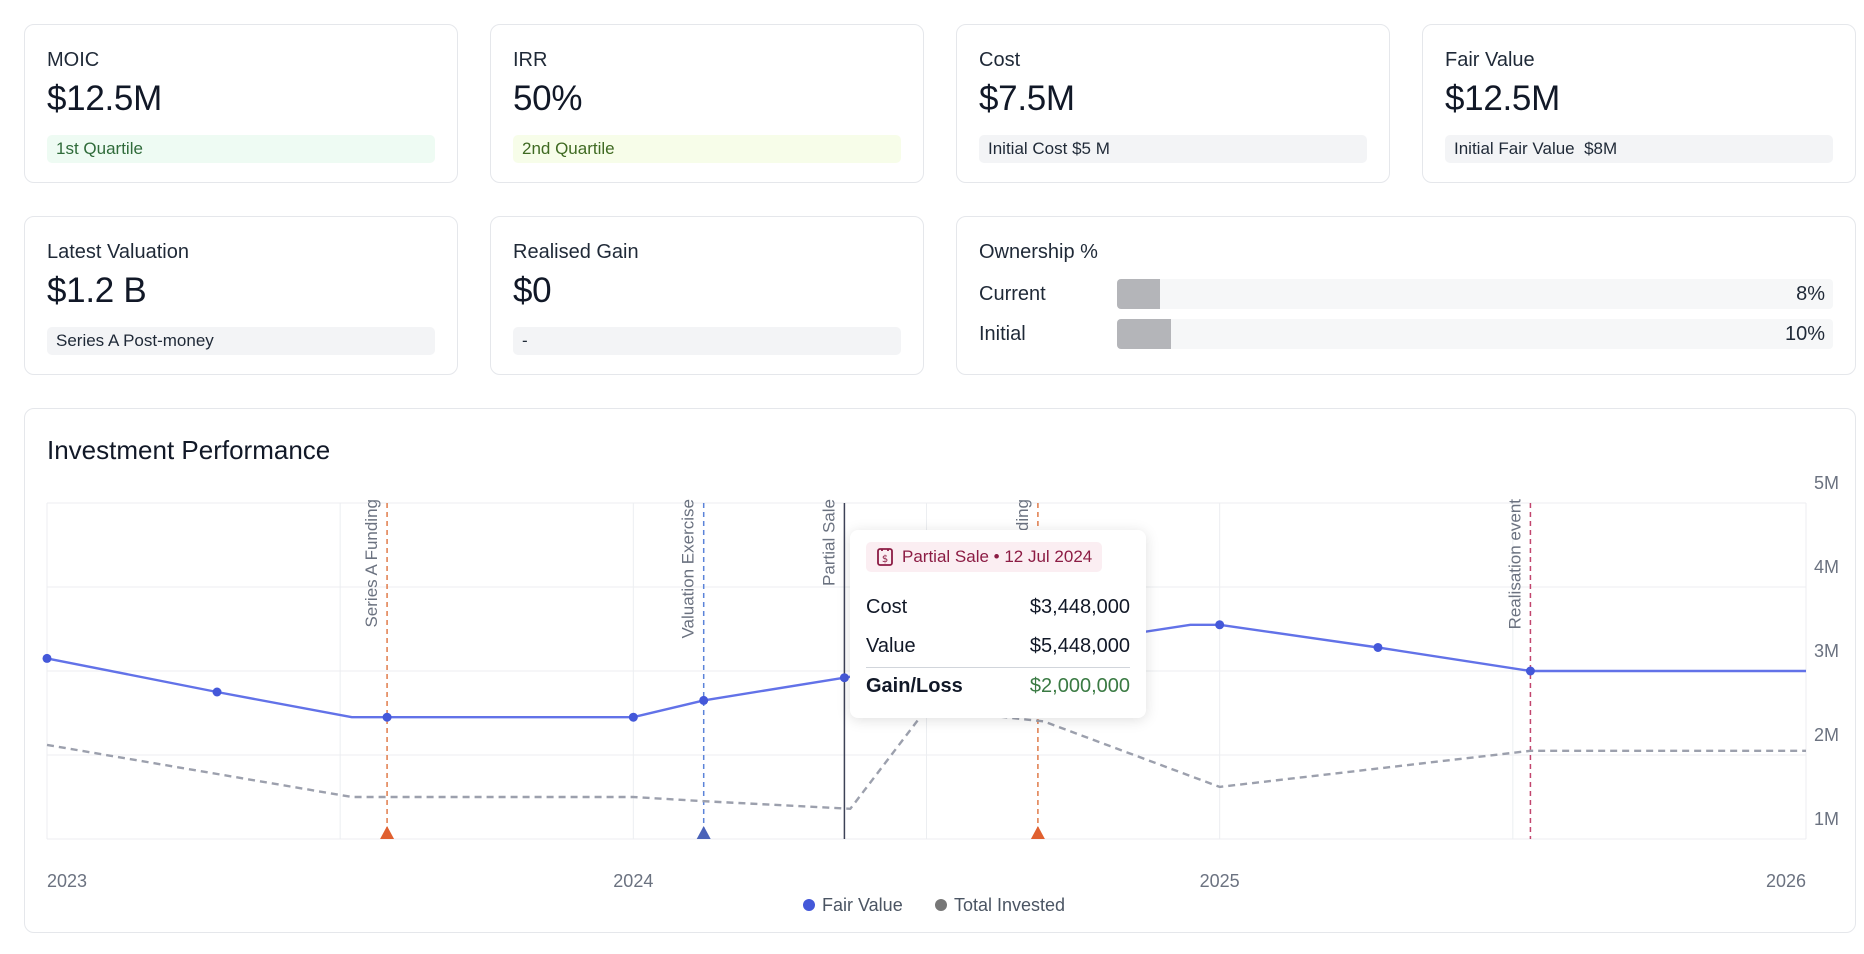  I want to click on kpi-value: $1.2 B, so click(97, 290).